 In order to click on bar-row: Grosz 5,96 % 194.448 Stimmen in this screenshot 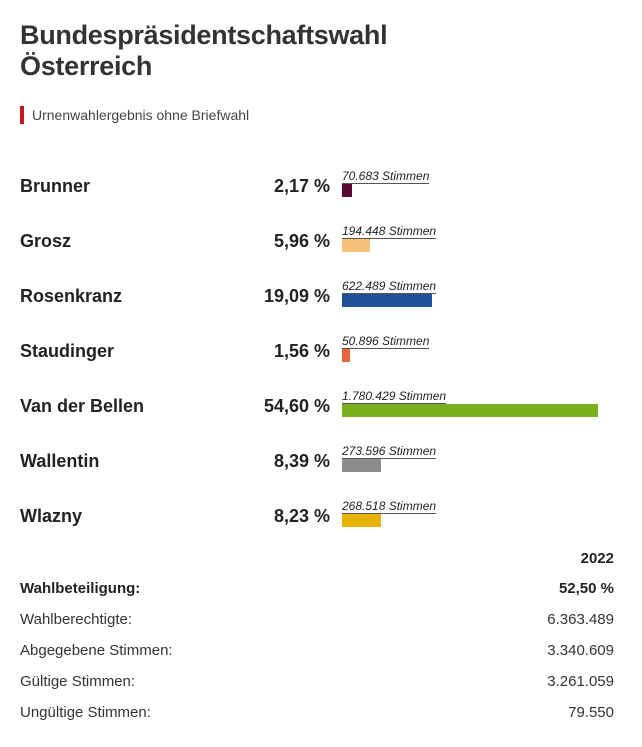, I will do `click(321, 242)`.